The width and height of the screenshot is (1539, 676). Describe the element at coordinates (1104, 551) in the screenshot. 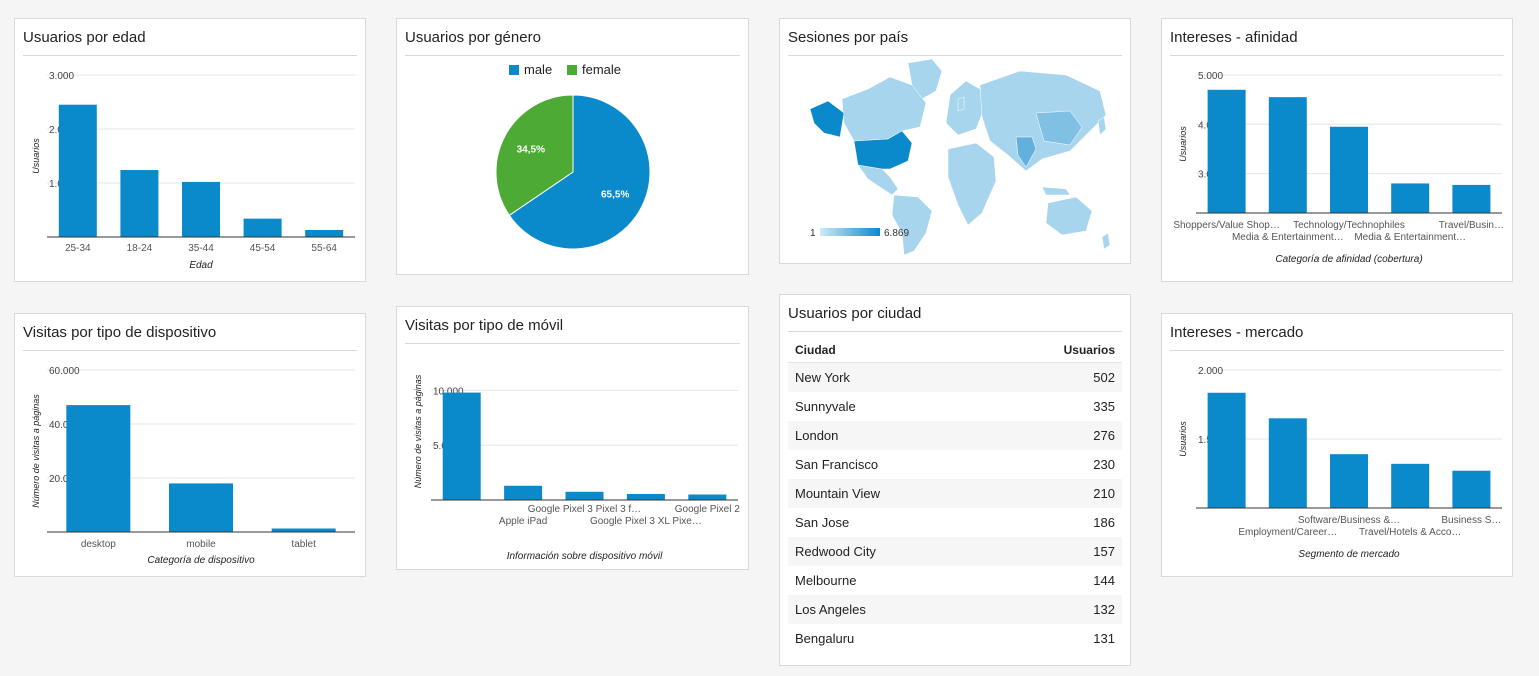

I see `city-users: 157` at that location.